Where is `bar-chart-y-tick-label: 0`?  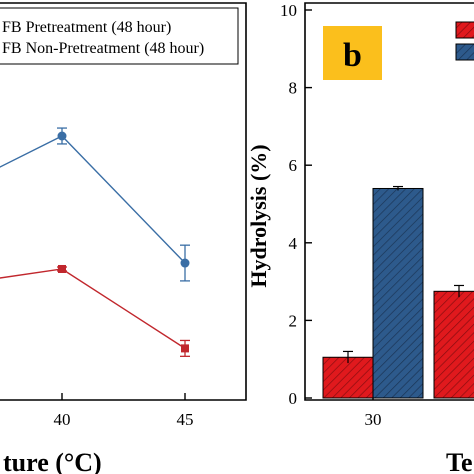
bar-chart-y-tick-label: 0 is located at coordinates (293, 398).